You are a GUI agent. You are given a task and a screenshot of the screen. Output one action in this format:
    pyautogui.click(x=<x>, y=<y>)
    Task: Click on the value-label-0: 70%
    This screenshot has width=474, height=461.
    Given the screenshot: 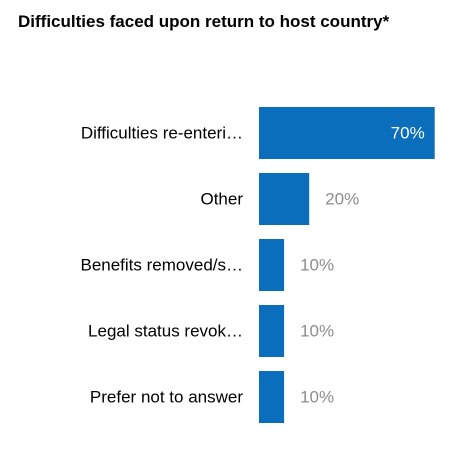 What is the action you would take?
    pyautogui.click(x=408, y=133)
    